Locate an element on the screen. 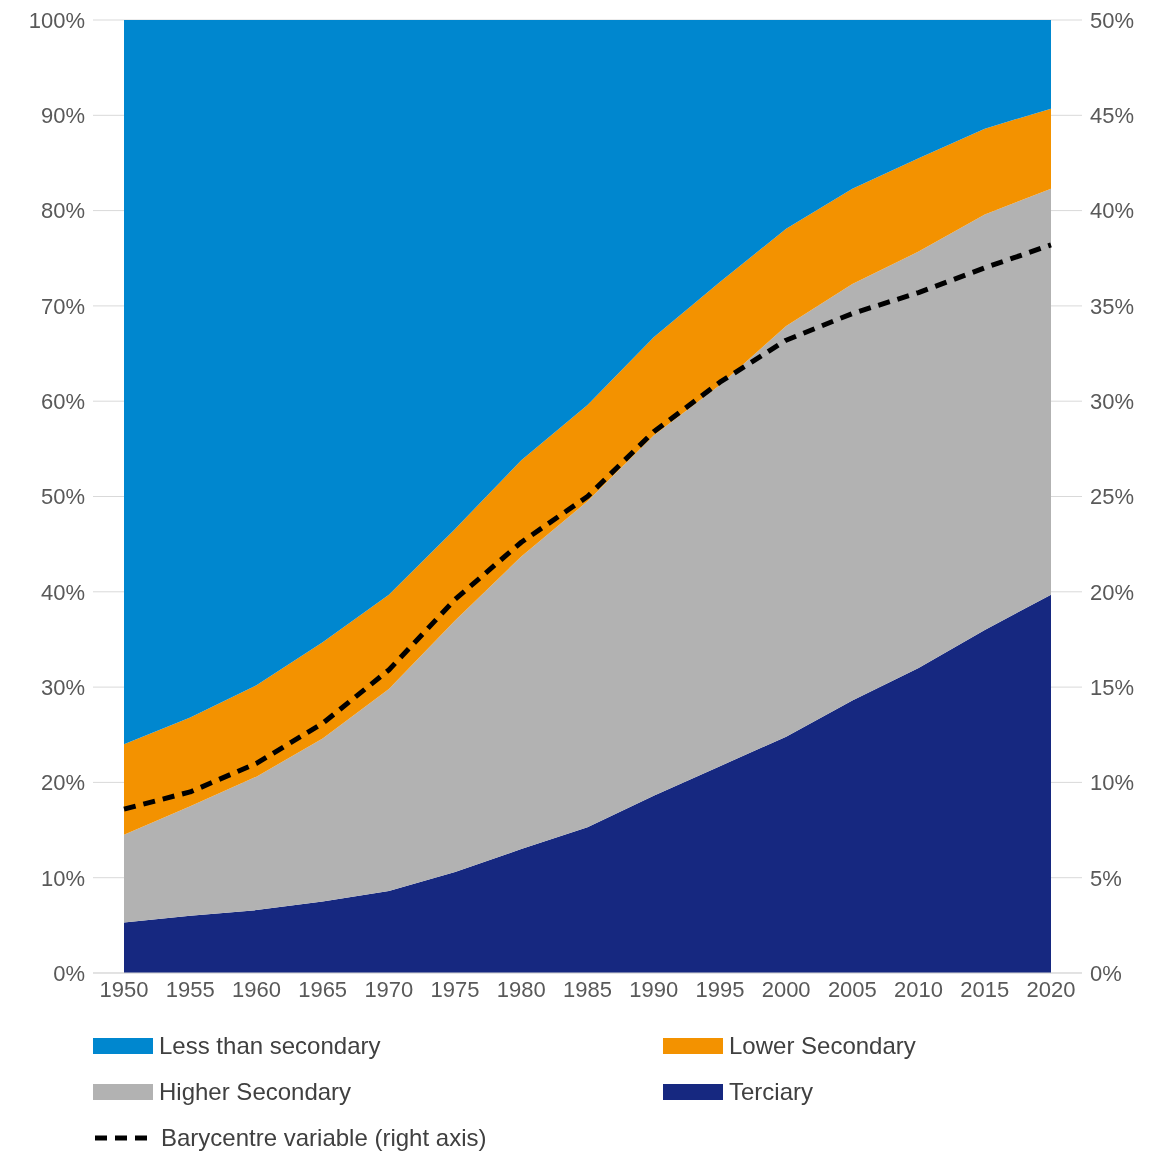 This screenshot has height=1163, width=1150. y-tick-label: 90% is located at coordinates (62, 116).